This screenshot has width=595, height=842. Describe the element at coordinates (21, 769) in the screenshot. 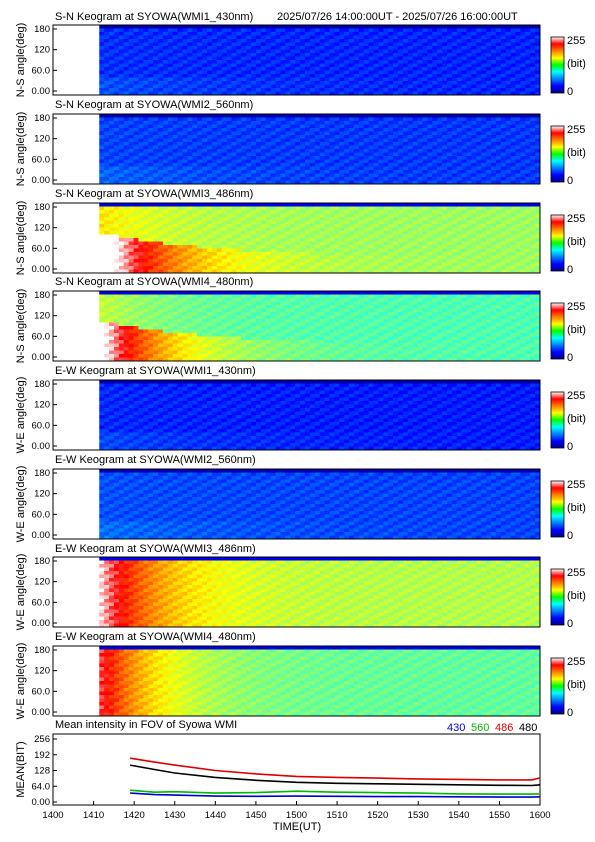

I see `y-axis-label: MEAN(BIT)` at that location.